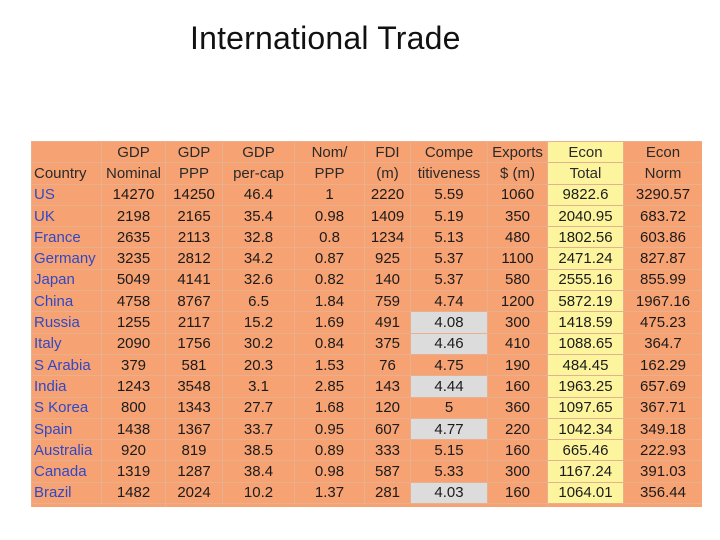 The height and width of the screenshot is (540, 720). Describe the element at coordinates (449, 429) in the screenshot. I see `cell-competitiveness: 4.77` at that location.